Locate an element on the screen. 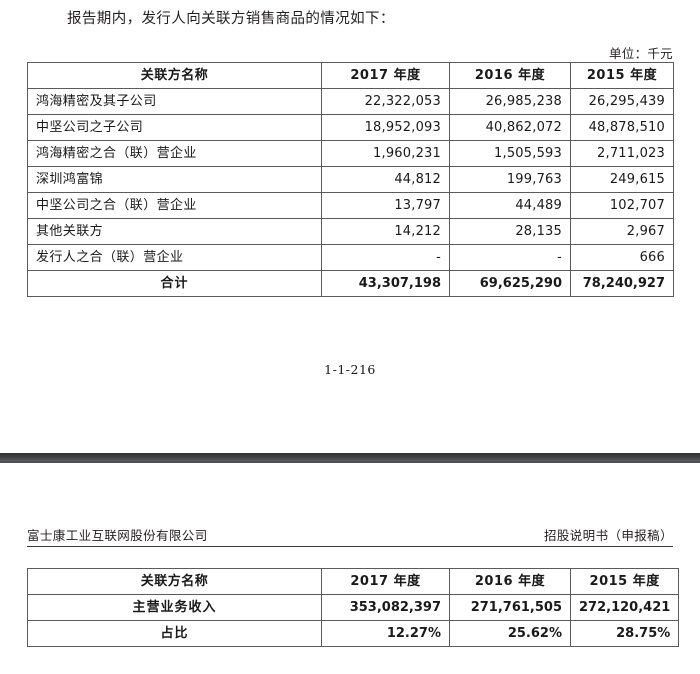 The width and height of the screenshot is (700, 674). table-row: 深圳鸿富锦 44,812 199,763 249,615 is located at coordinates (350, 179).